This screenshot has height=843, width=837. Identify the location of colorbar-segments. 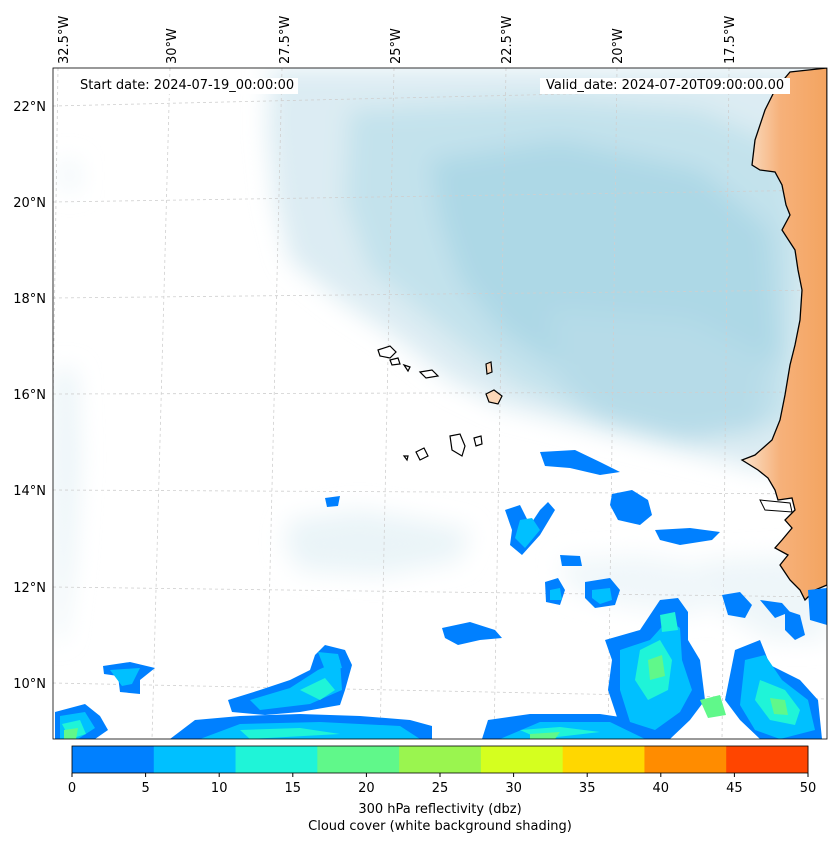
(440, 759).